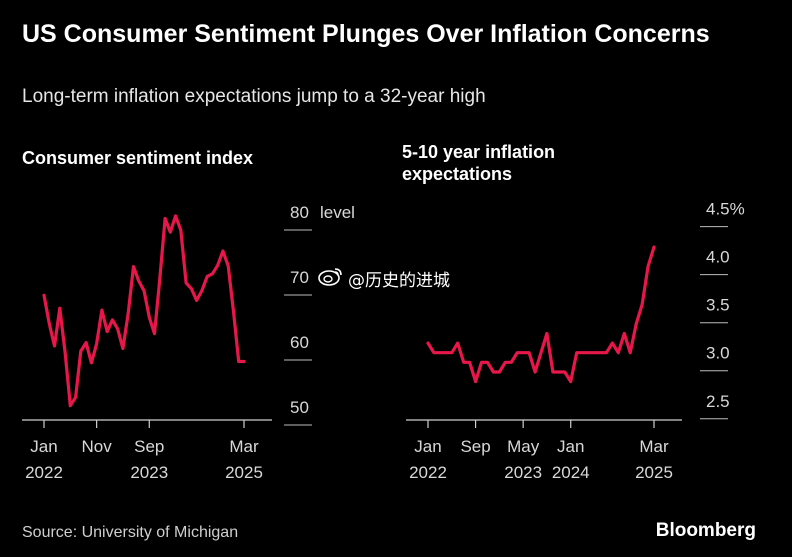  I want to click on sentiment-xtick-year: 2022, so click(44, 472).